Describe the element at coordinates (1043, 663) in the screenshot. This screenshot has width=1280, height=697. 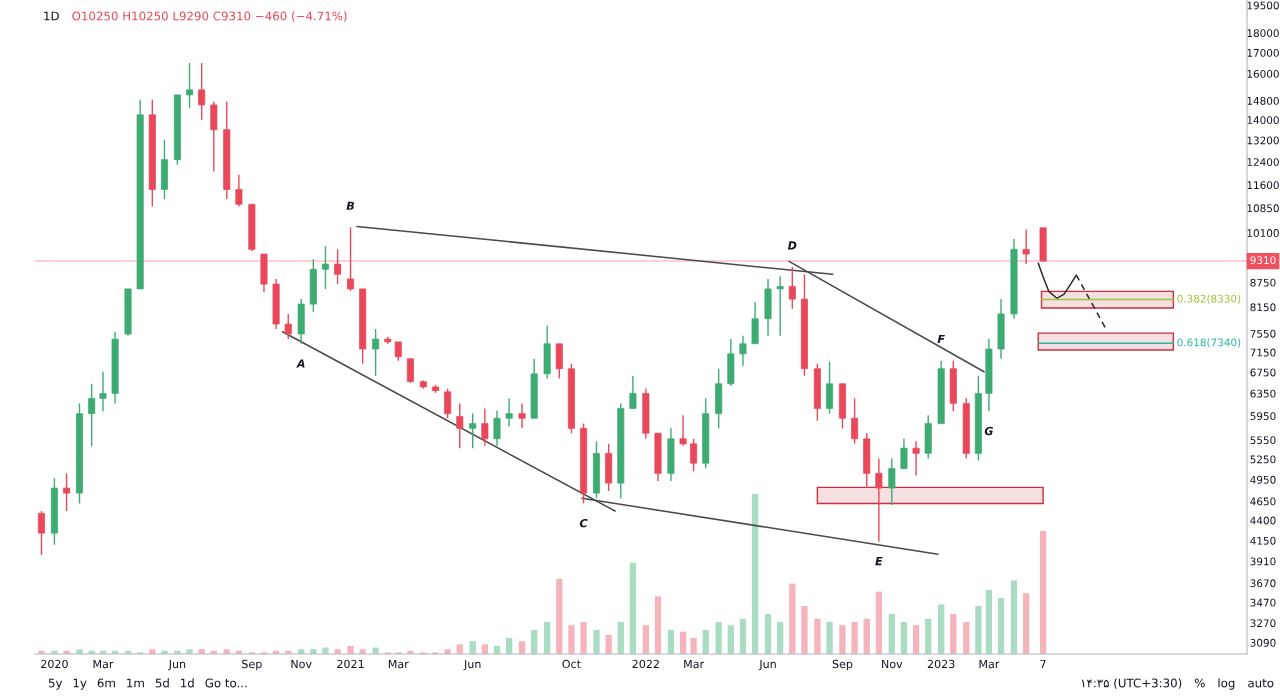
I see `x-tick-label: 7` at that location.